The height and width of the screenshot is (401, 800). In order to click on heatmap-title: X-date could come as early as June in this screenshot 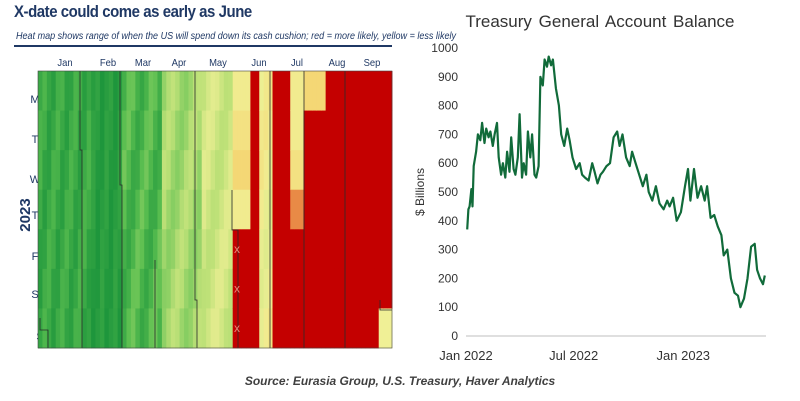, I will do `click(133, 11)`.